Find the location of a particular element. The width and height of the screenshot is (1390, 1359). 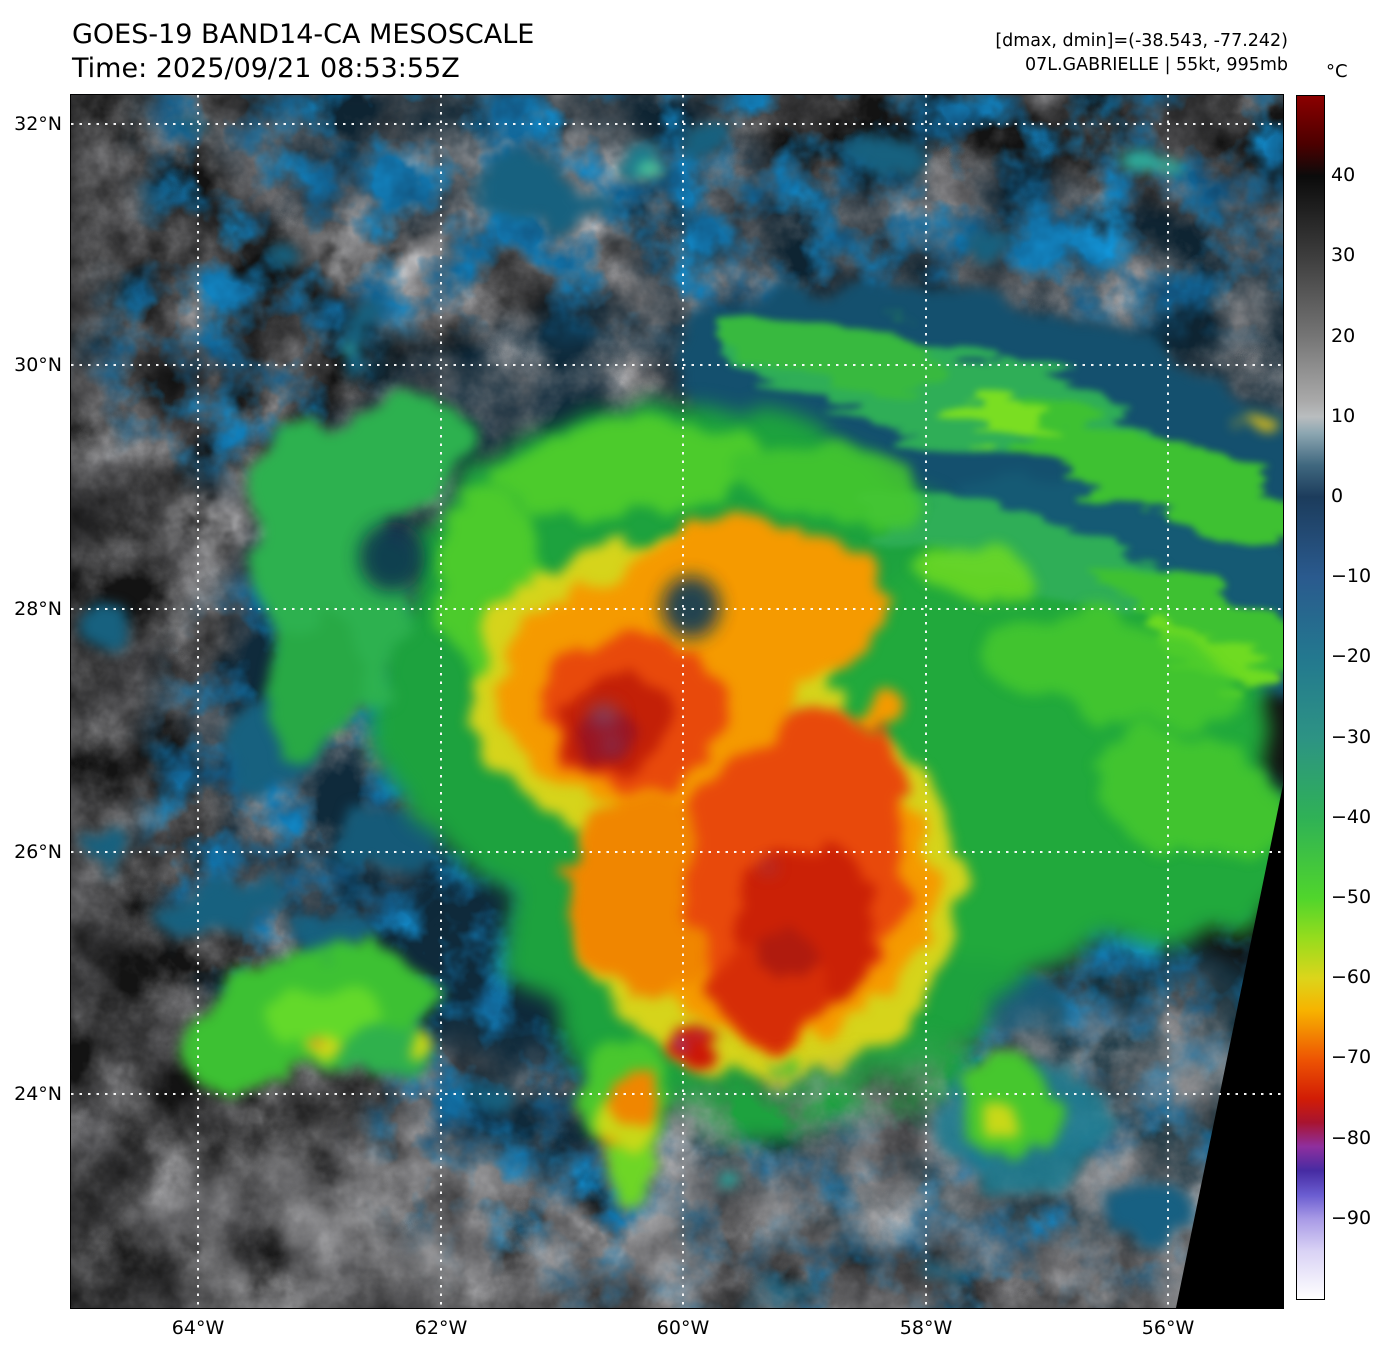

lon-label: 60°W is located at coordinates (683, 1328).